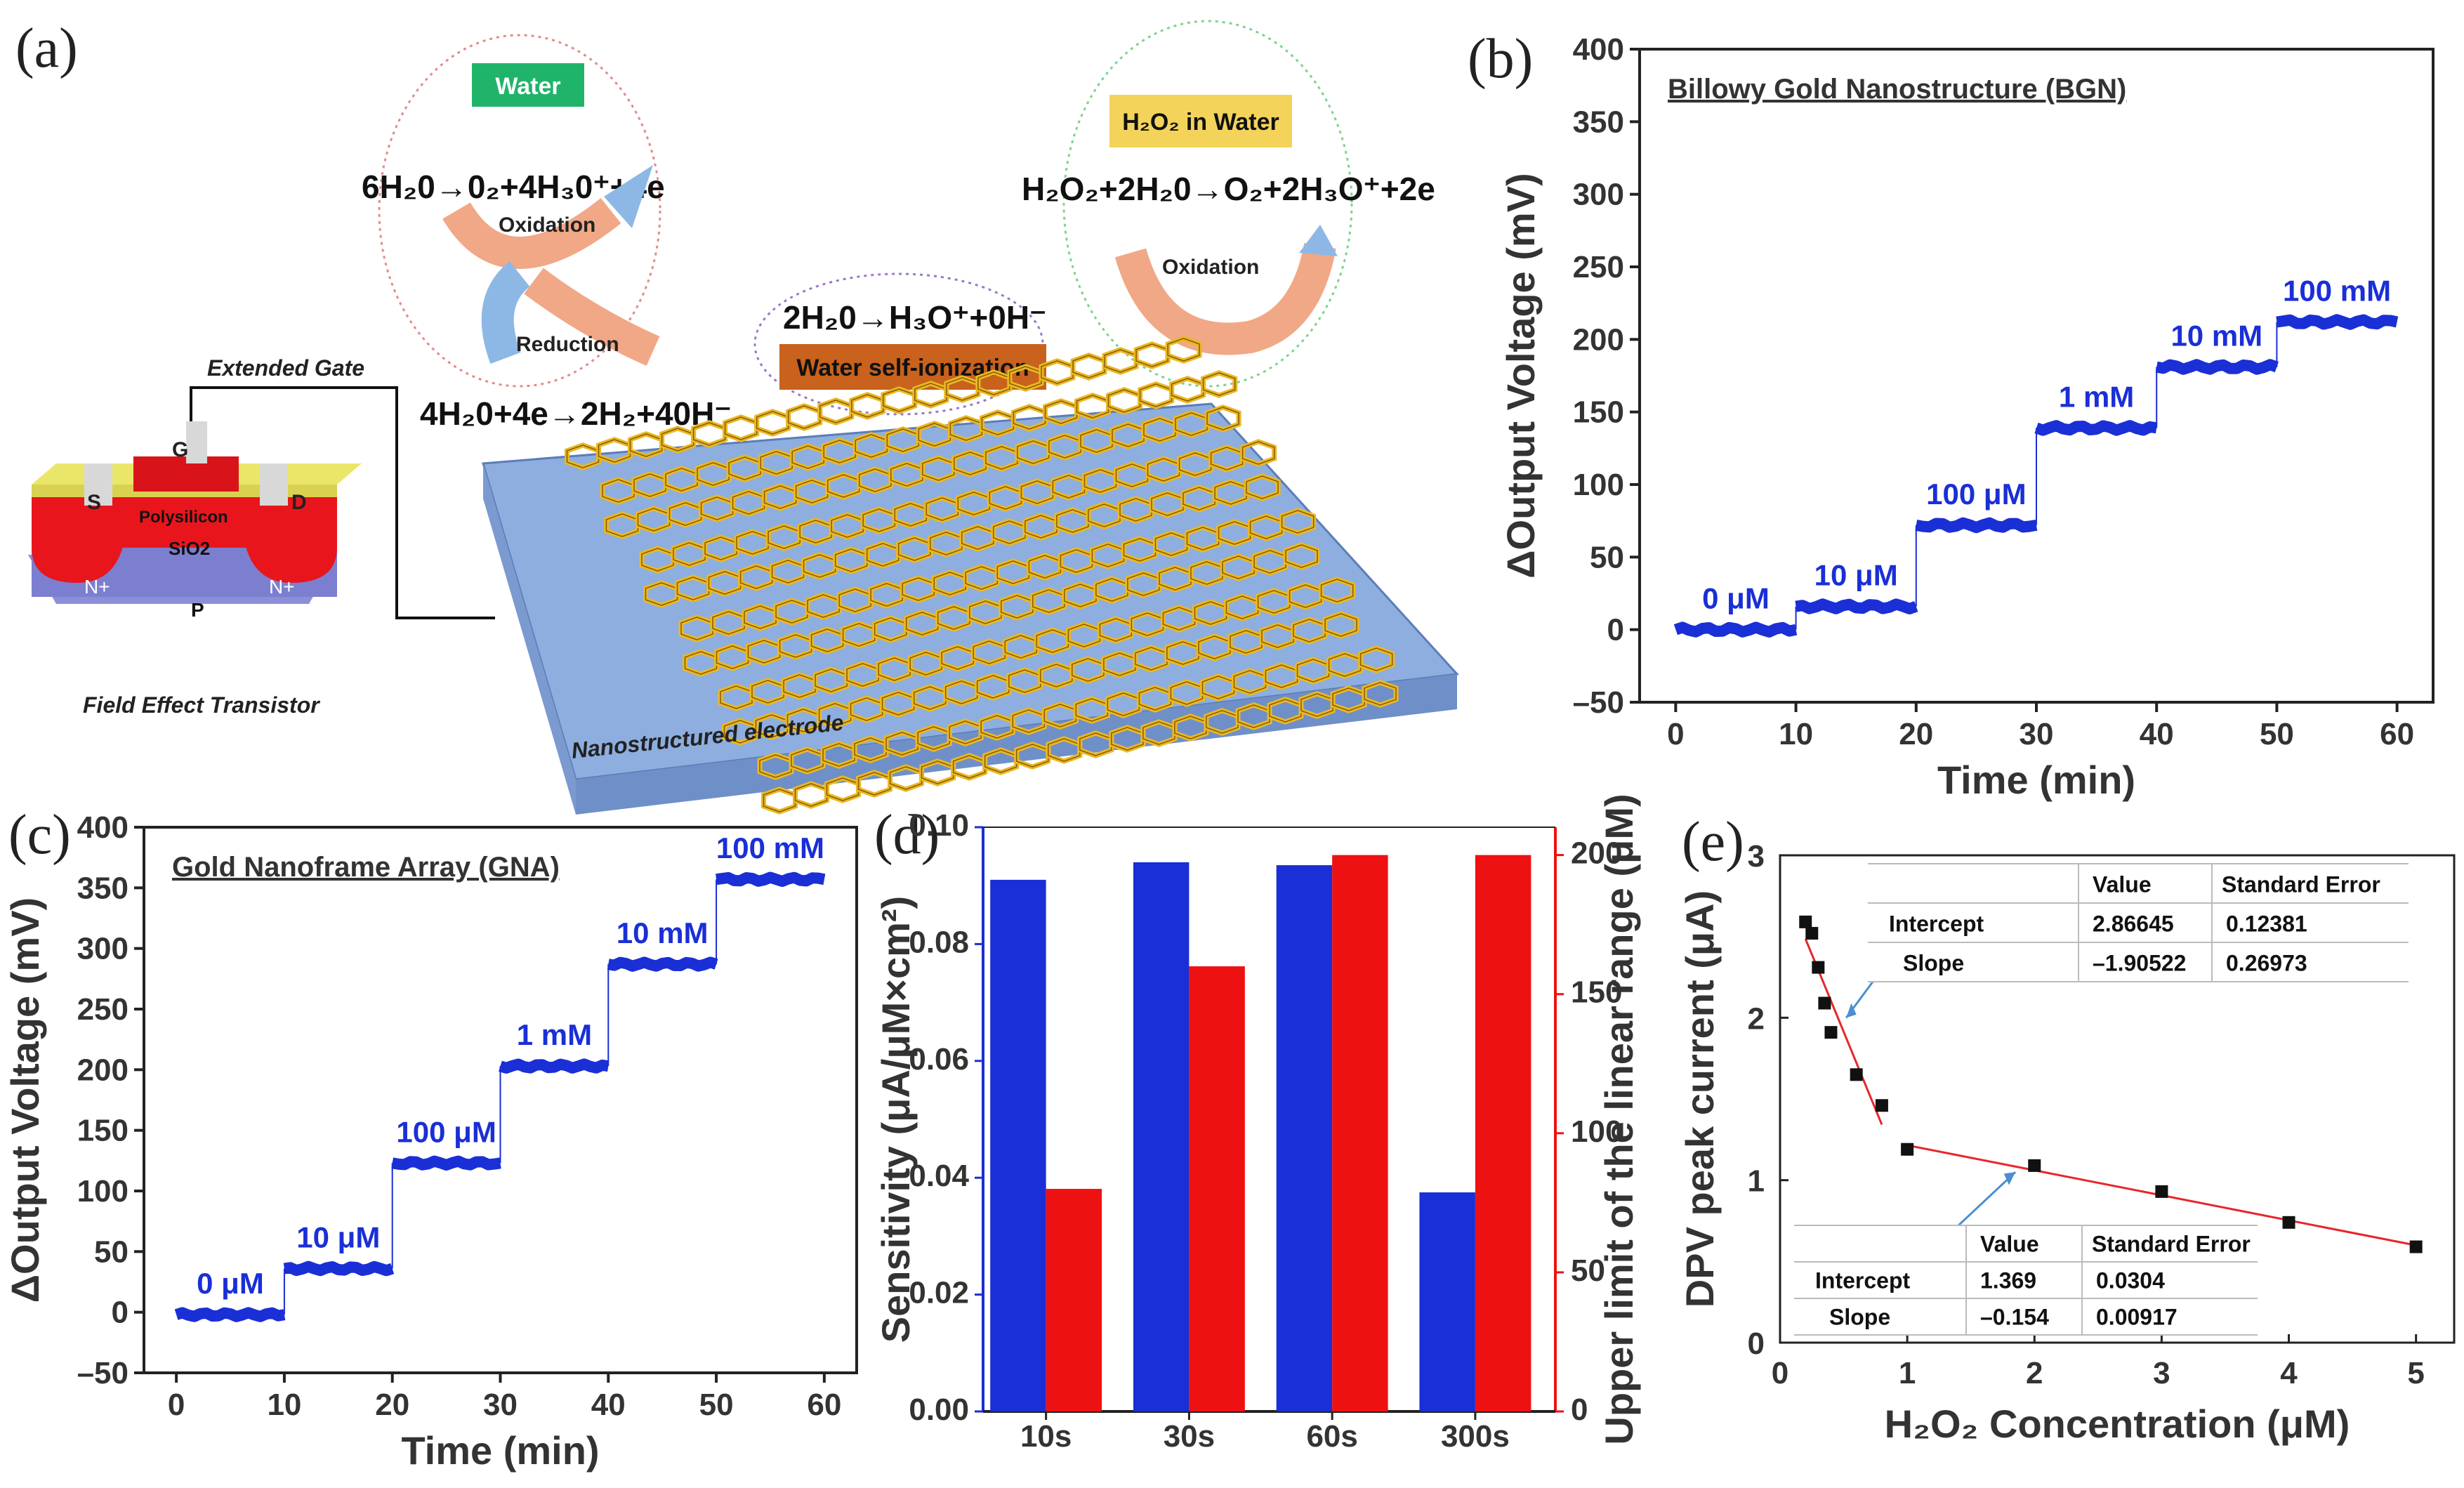 This screenshot has height=1488, width=2464. I want to click on right-y-tick-label: 150, so click(1596, 992).